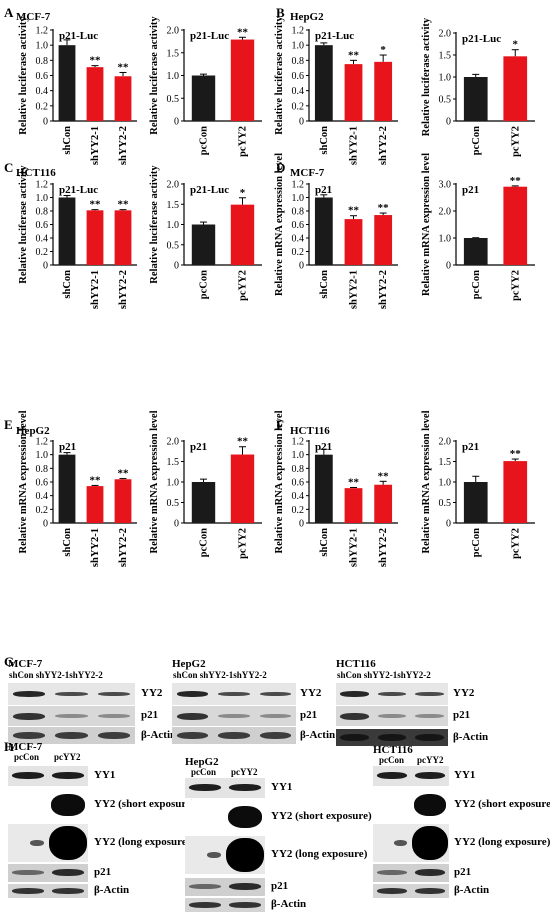 The height and width of the screenshot is (912, 550). Describe the element at coordinates (280, 886) in the screenshot. I see `blot-h-1-row-label-3: p21` at that location.